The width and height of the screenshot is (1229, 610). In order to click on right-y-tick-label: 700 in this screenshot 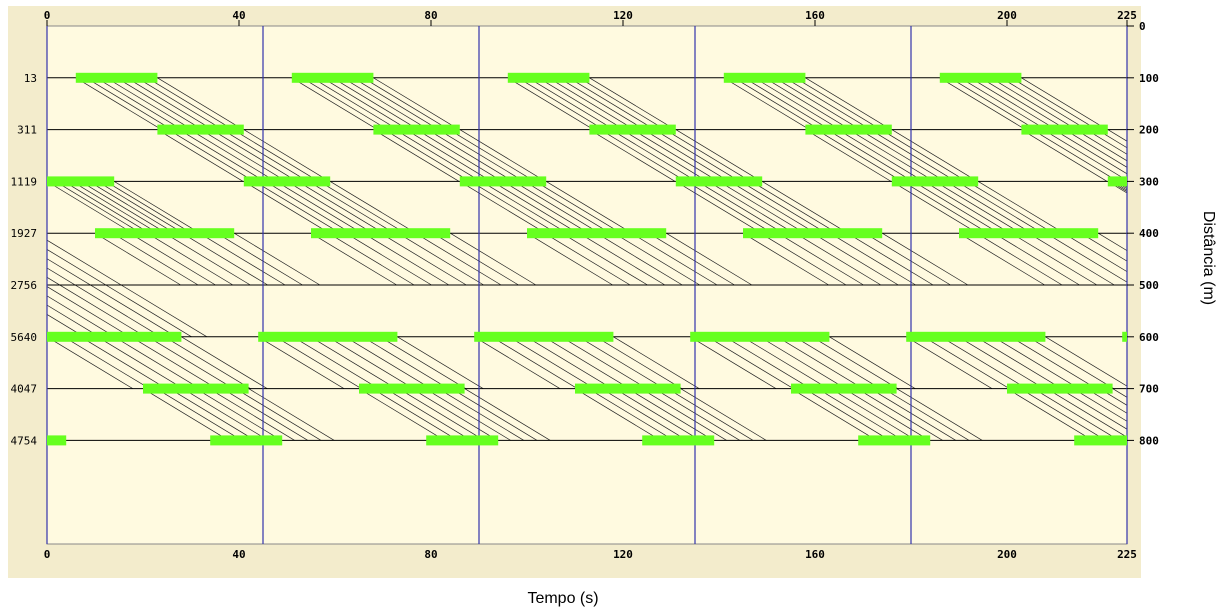, I will do `click(1149, 389)`.